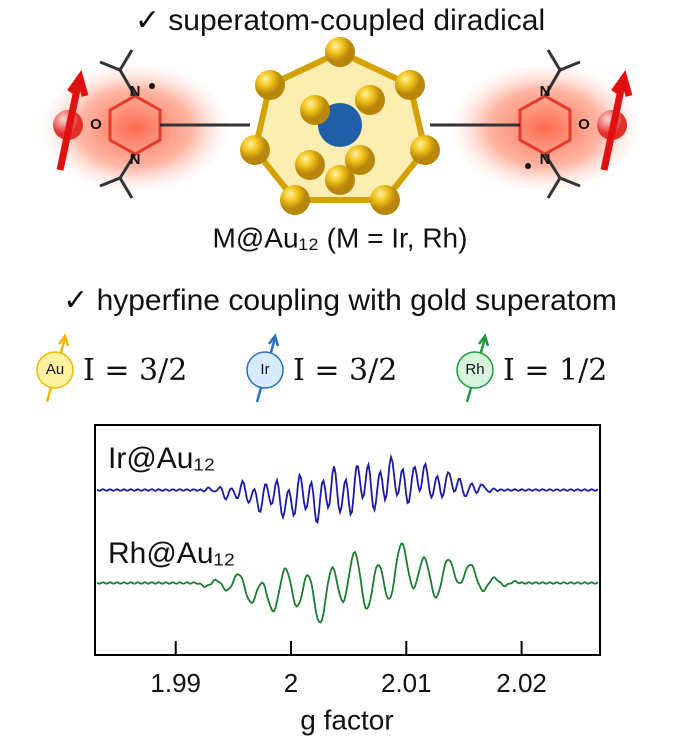 Image resolution: width=680 pixels, height=754 pixels. Describe the element at coordinates (555, 370) in the screenshot. I see `spin-label: I = 1/2` at that location.